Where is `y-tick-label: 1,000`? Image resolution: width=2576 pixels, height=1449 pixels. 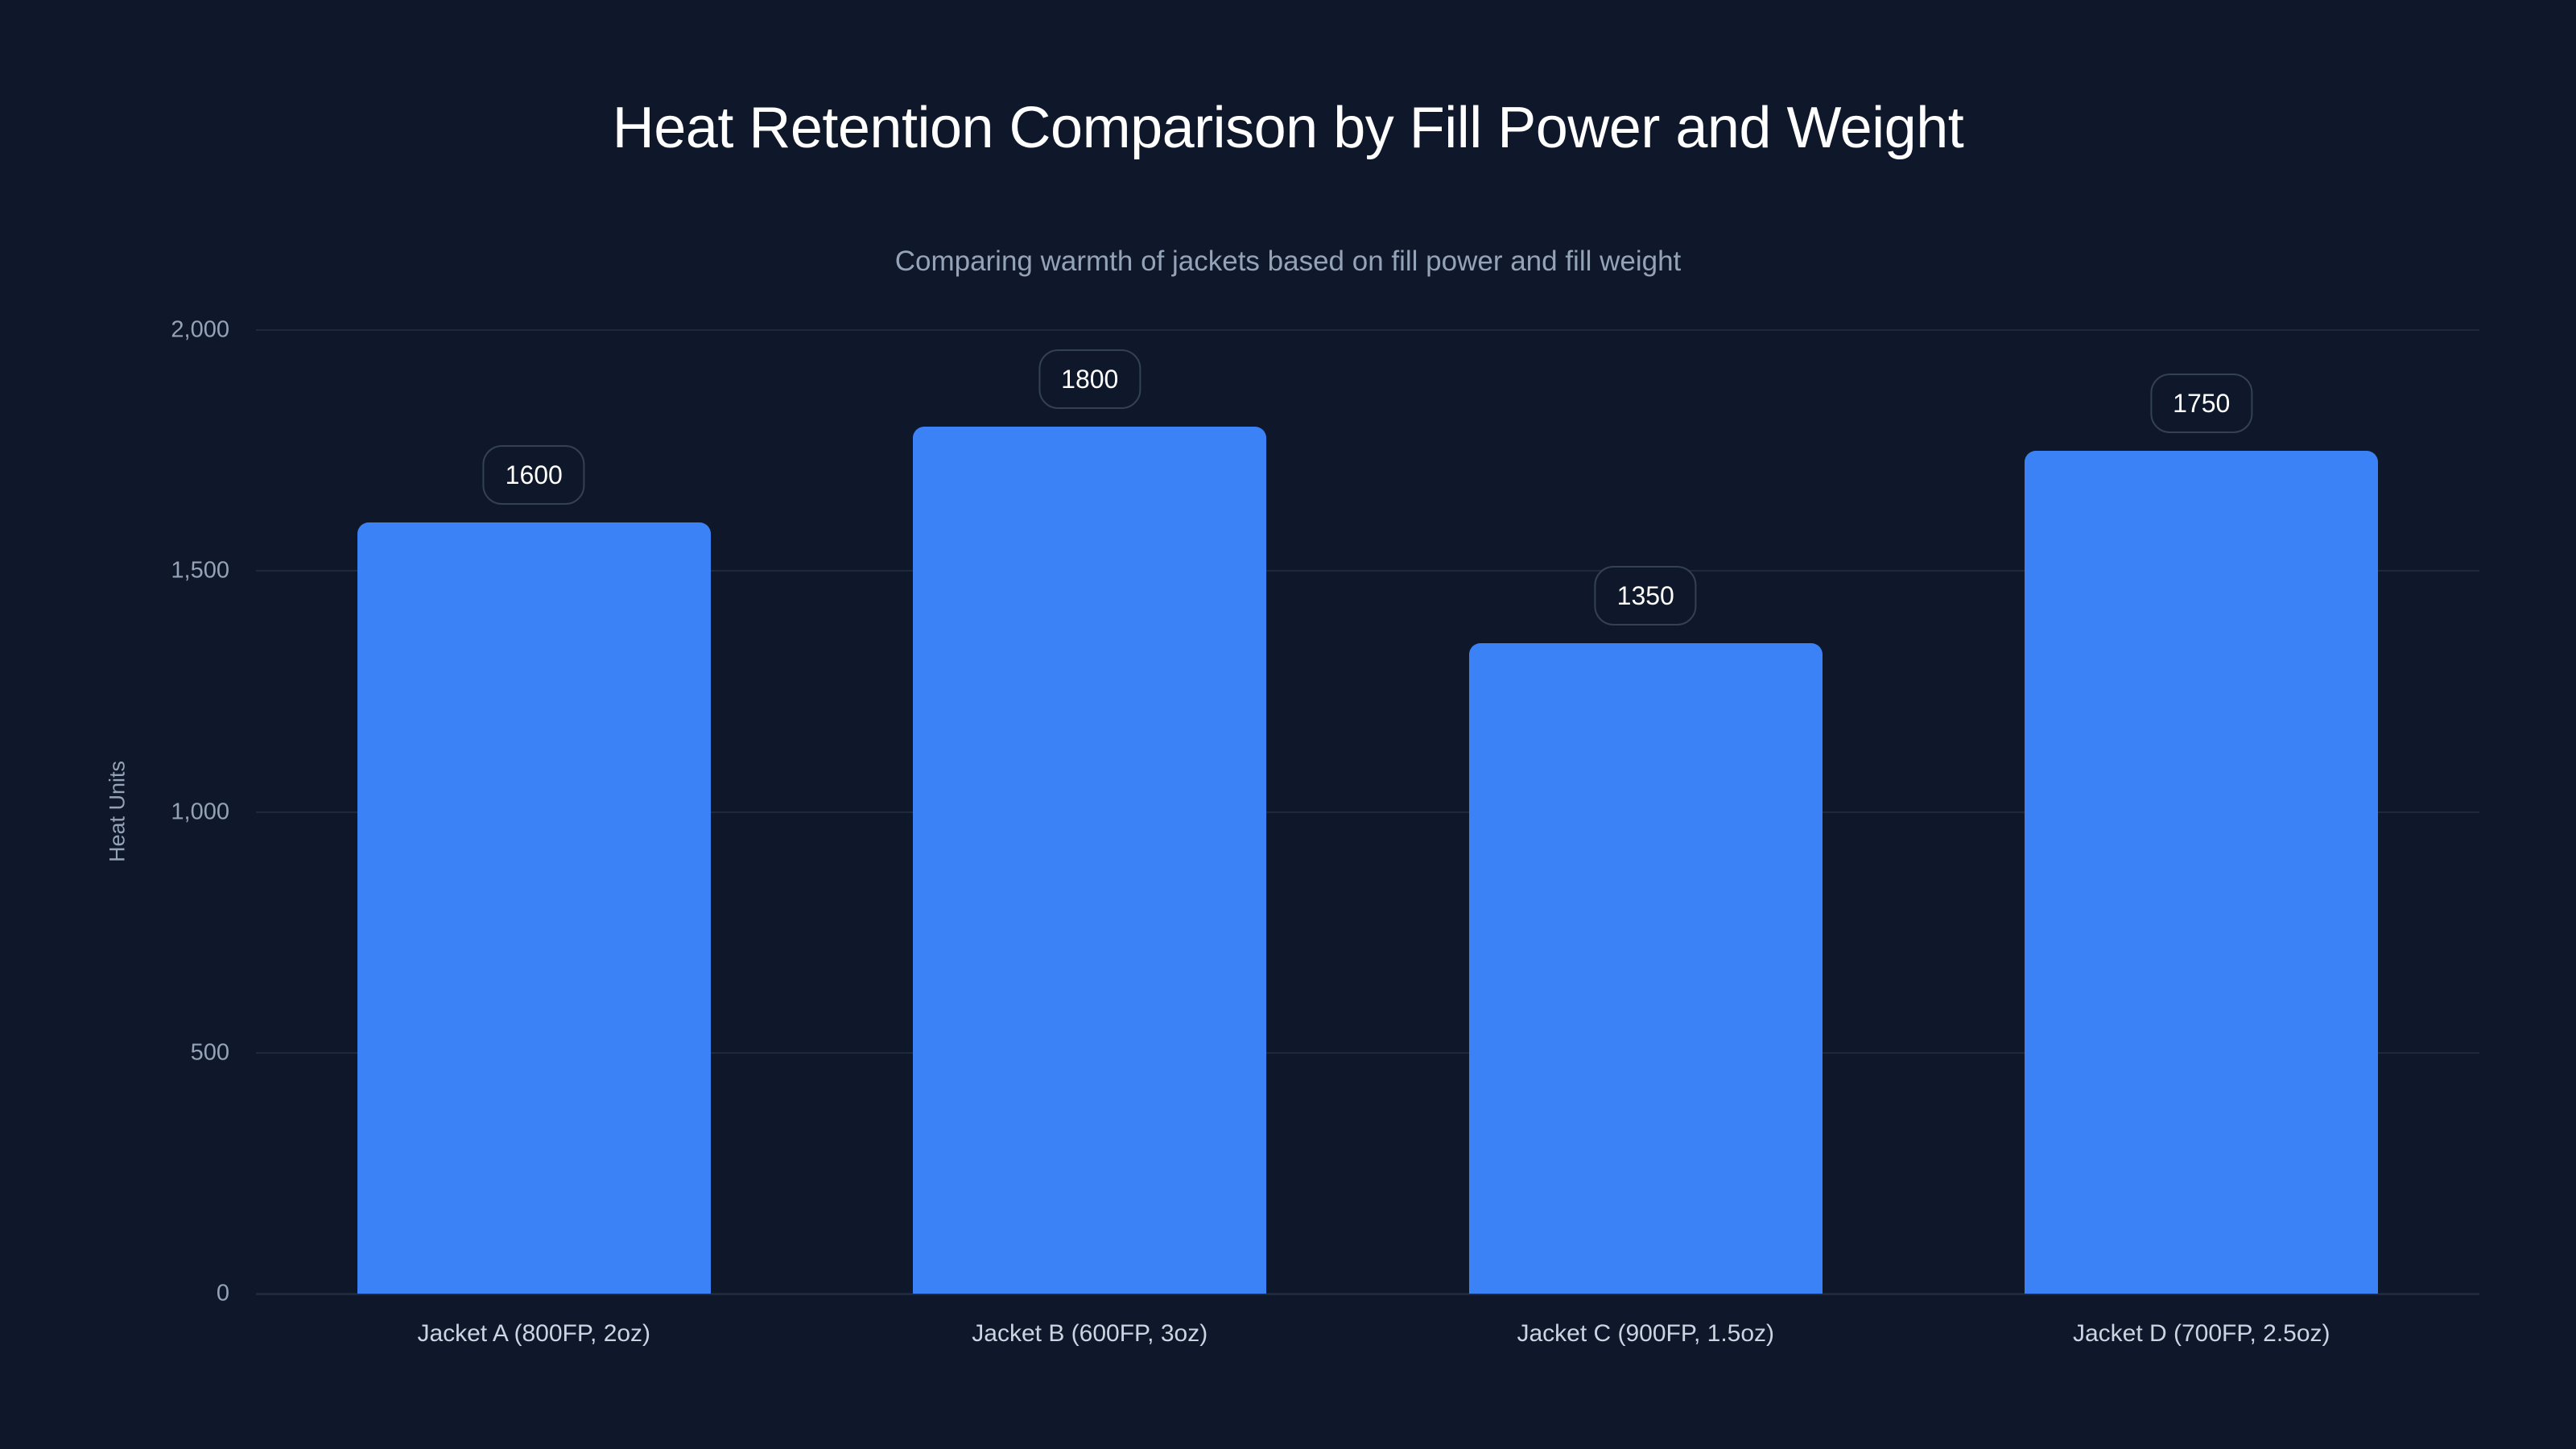
y-tick-label: 1,000 is located at coordinates (200, 811).